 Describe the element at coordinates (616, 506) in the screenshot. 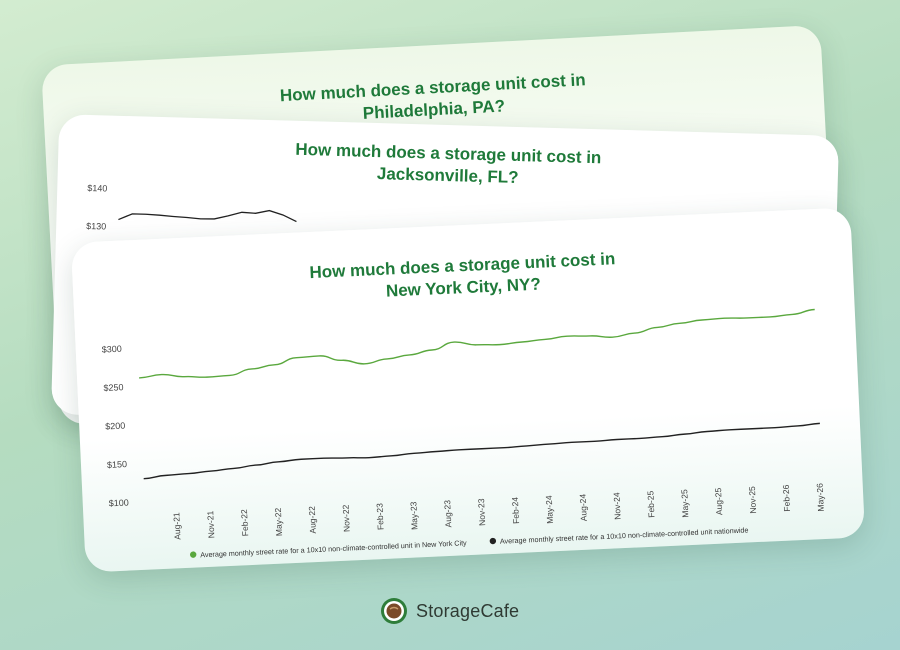

I see `x-tick-label: Nov-24` at that location.